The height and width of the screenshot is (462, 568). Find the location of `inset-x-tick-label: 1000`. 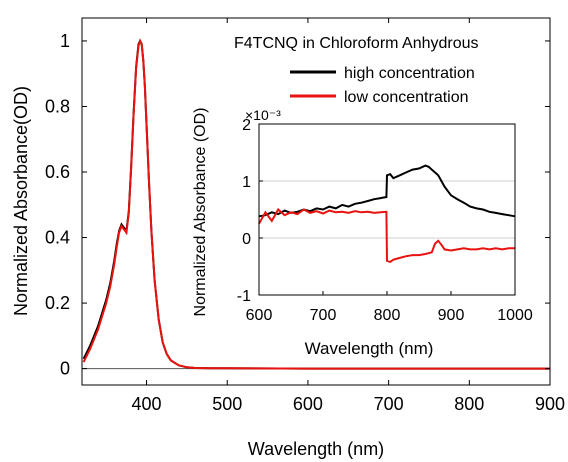

inset-x-tick-label: 1000 is located at coordinates (515, 315).